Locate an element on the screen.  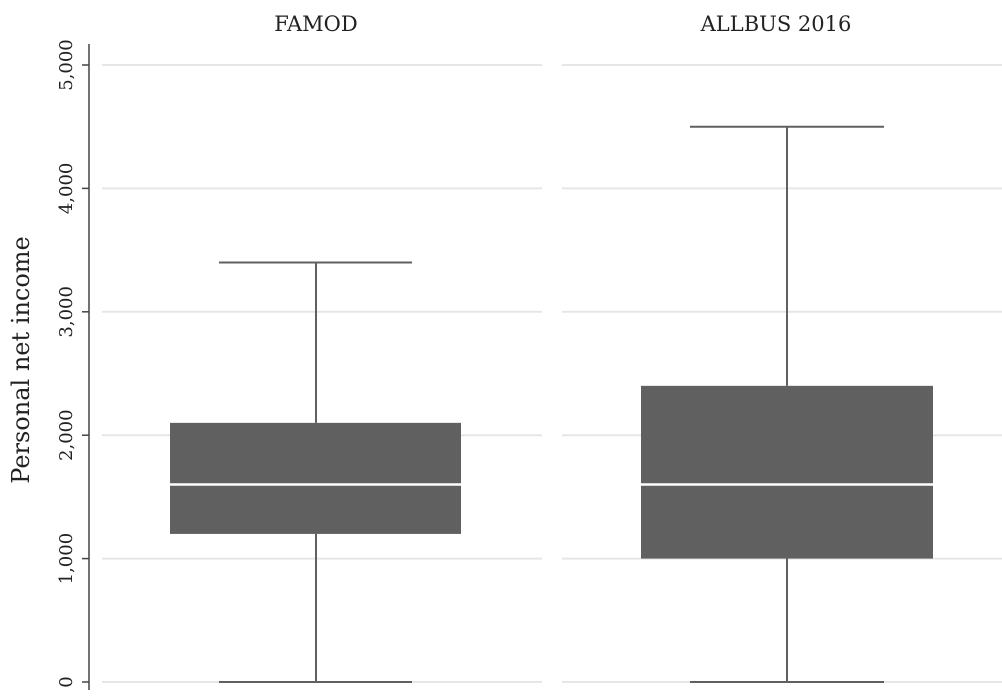
y-tick-label: 3,000 is located at coordinates (66, 312).